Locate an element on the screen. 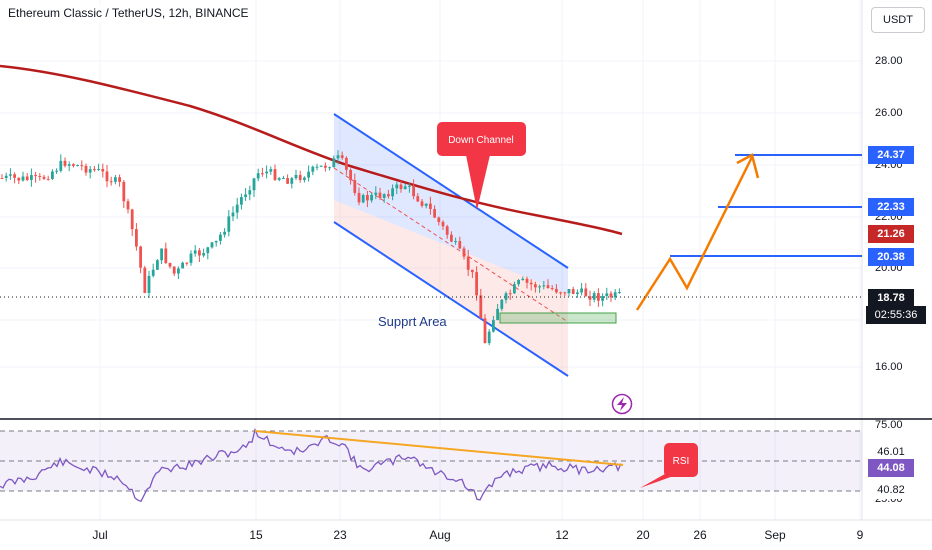 The image size is (932, 550). price-tick: 26.00 is located at coordinates (889, 113).